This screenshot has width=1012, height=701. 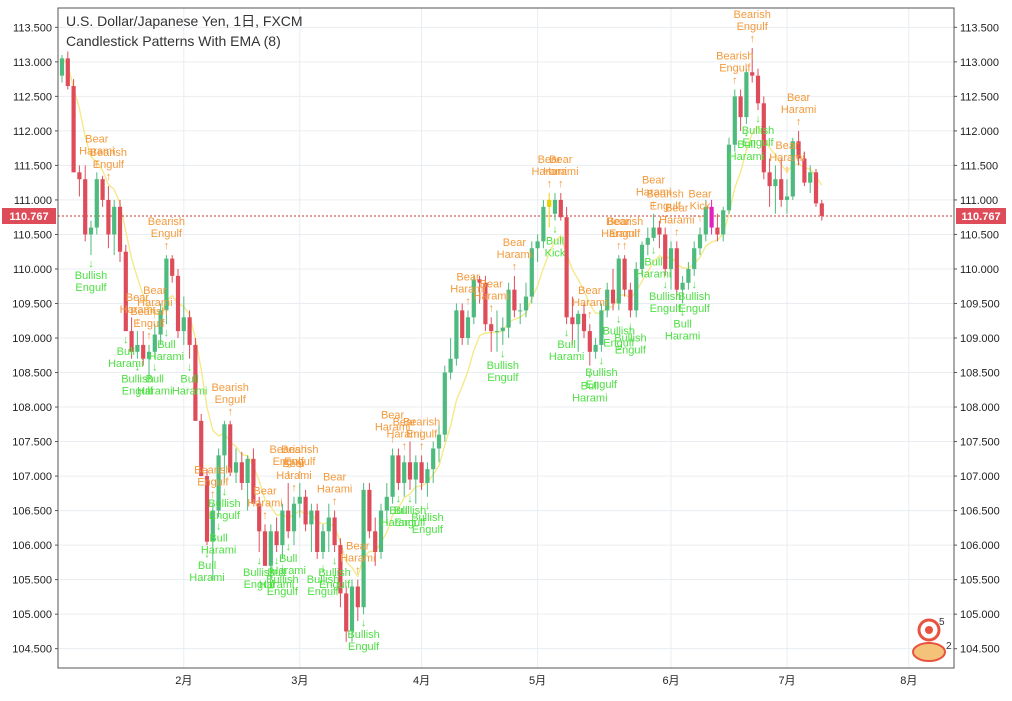 I want to click on tv-badge-bottom-count: 2, so click(x=949, y=646).